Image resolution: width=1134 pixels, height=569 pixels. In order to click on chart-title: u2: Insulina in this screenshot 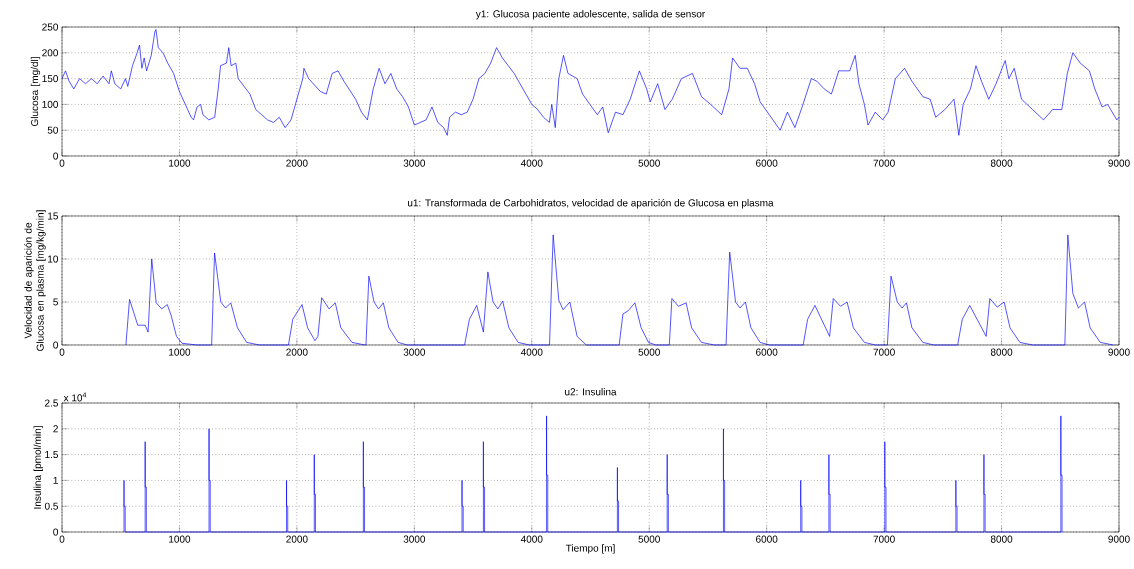, I will do `click(591, 392)`.